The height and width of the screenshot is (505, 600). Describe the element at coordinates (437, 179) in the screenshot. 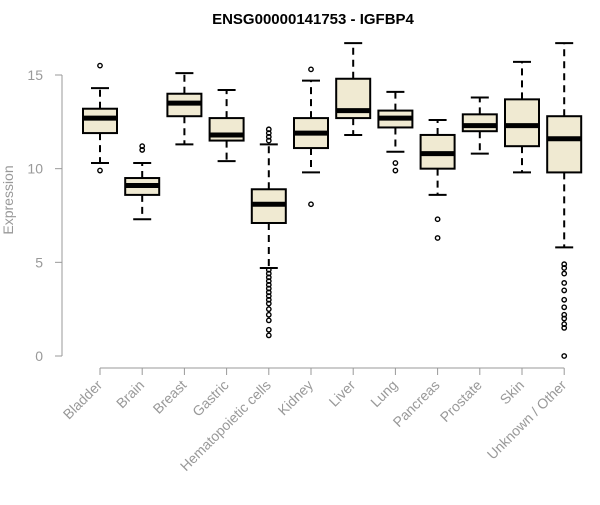

I see `box-pancreas` at that location.